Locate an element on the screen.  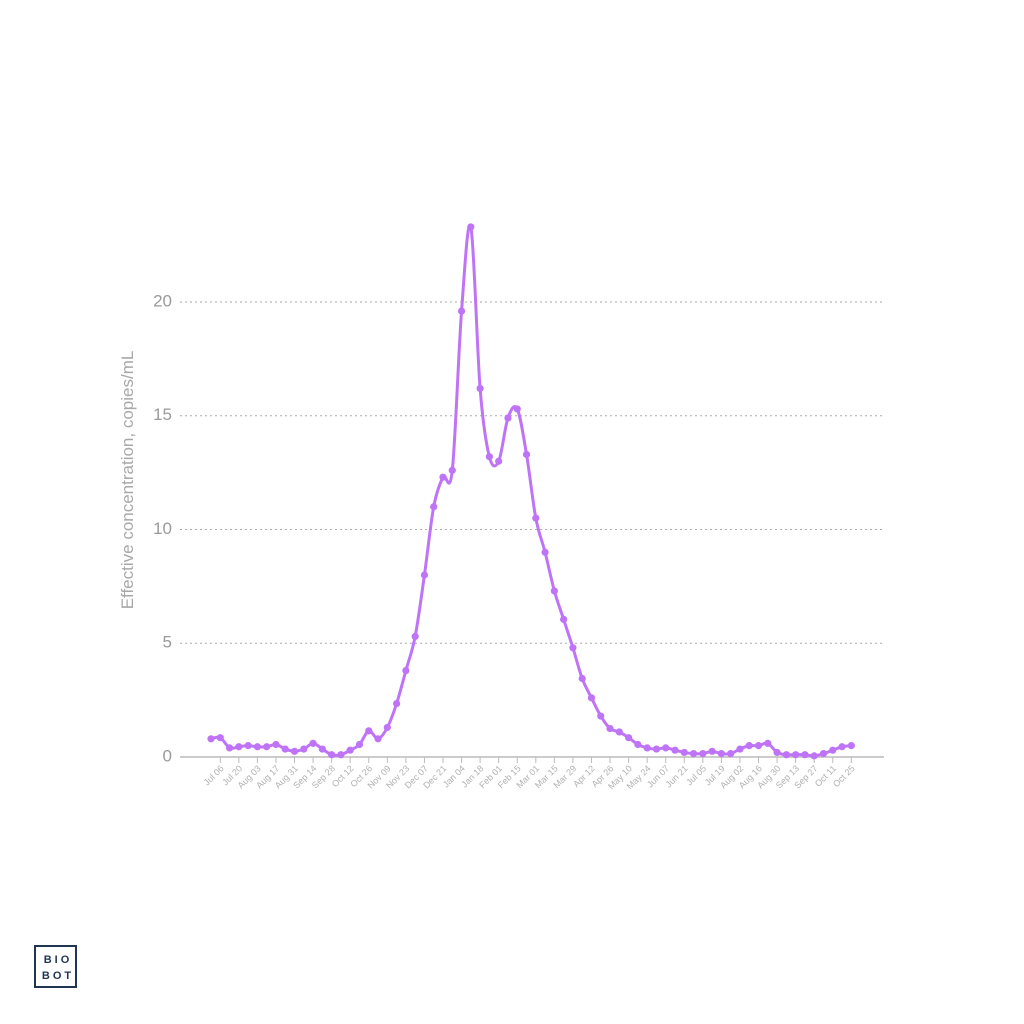
logo-text: BOT is located at coordinates (58, 976).